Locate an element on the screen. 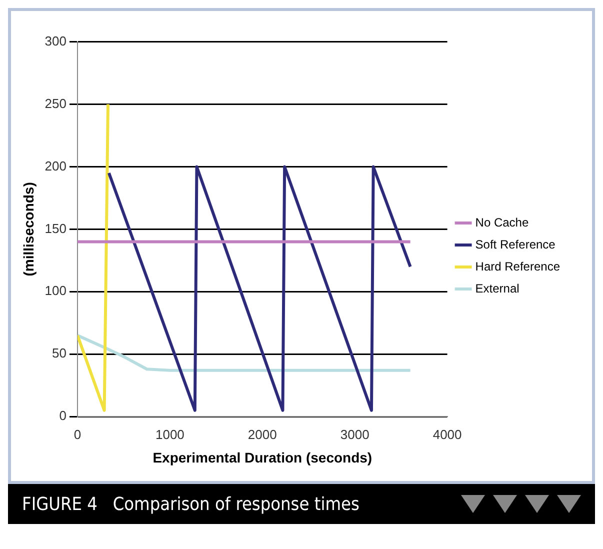 Image resolution: width=603 pixels, height=549 pixels. x-tick-label: 1000 is located at coordinates (169, 434).